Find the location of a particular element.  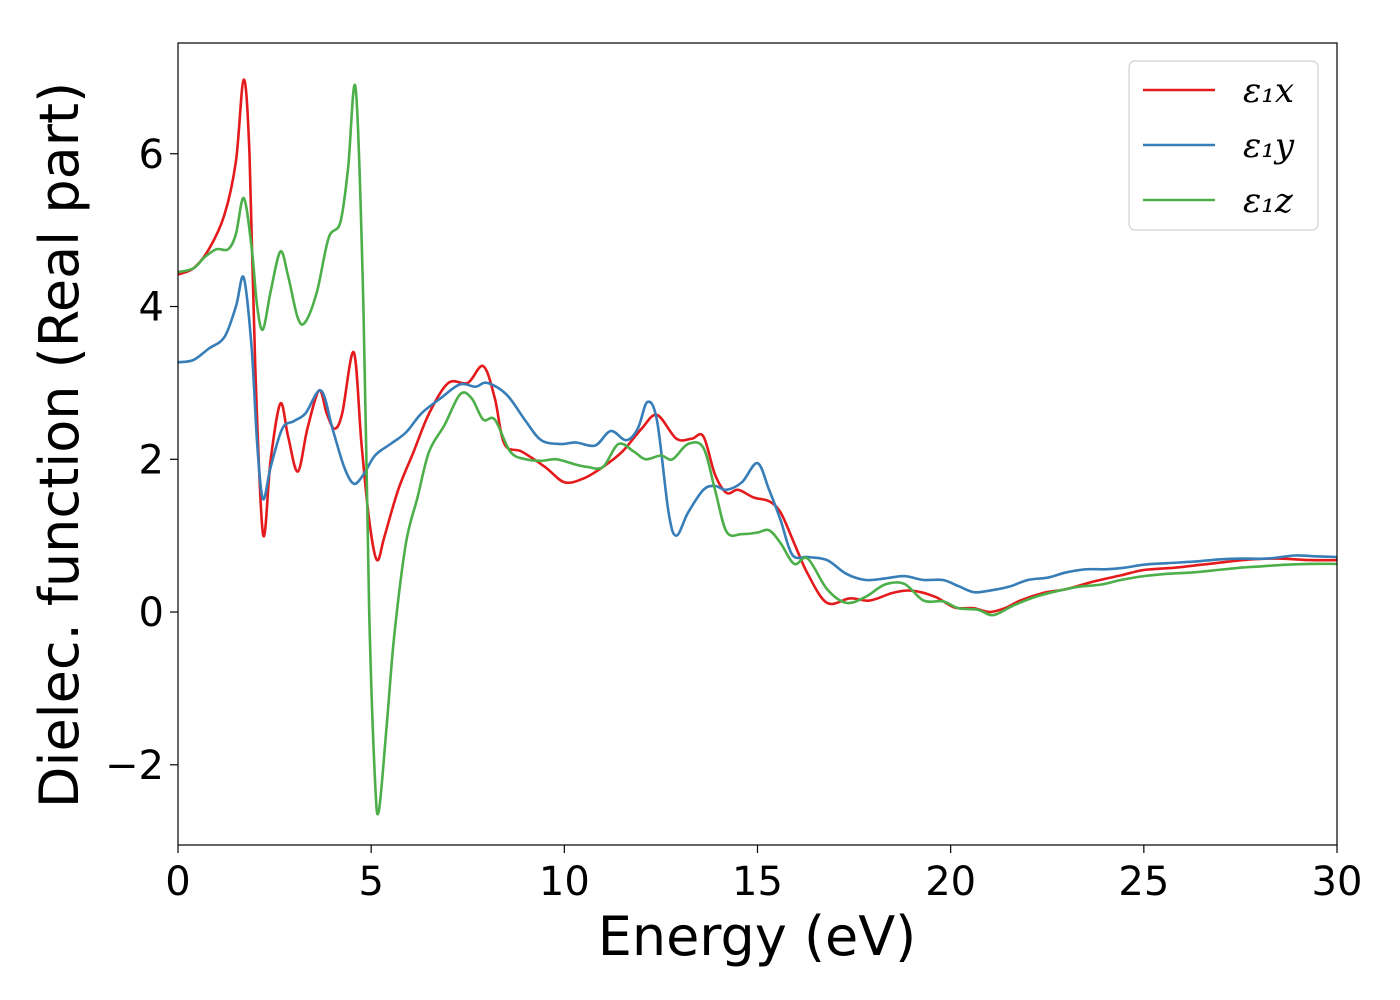

legend-label-1: ε₁y is located at coordinates (1269, 146).